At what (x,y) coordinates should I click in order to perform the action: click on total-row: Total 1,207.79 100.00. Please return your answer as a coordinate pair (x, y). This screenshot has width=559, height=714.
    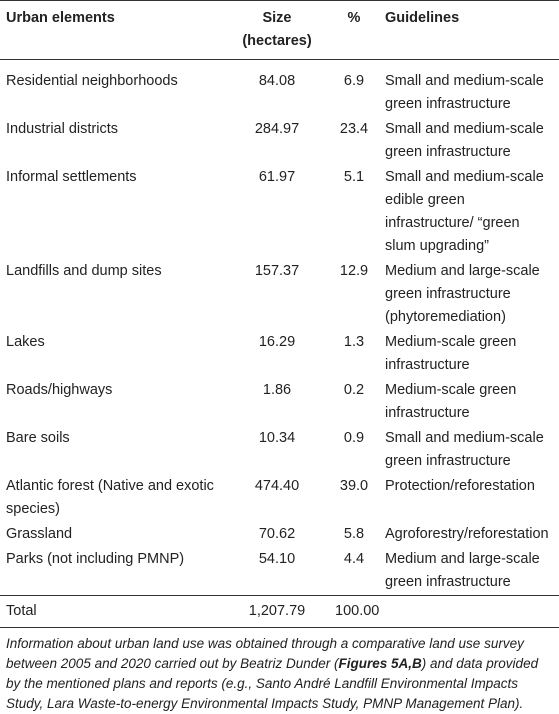
    Looking at the image, I should click on (279, 611).